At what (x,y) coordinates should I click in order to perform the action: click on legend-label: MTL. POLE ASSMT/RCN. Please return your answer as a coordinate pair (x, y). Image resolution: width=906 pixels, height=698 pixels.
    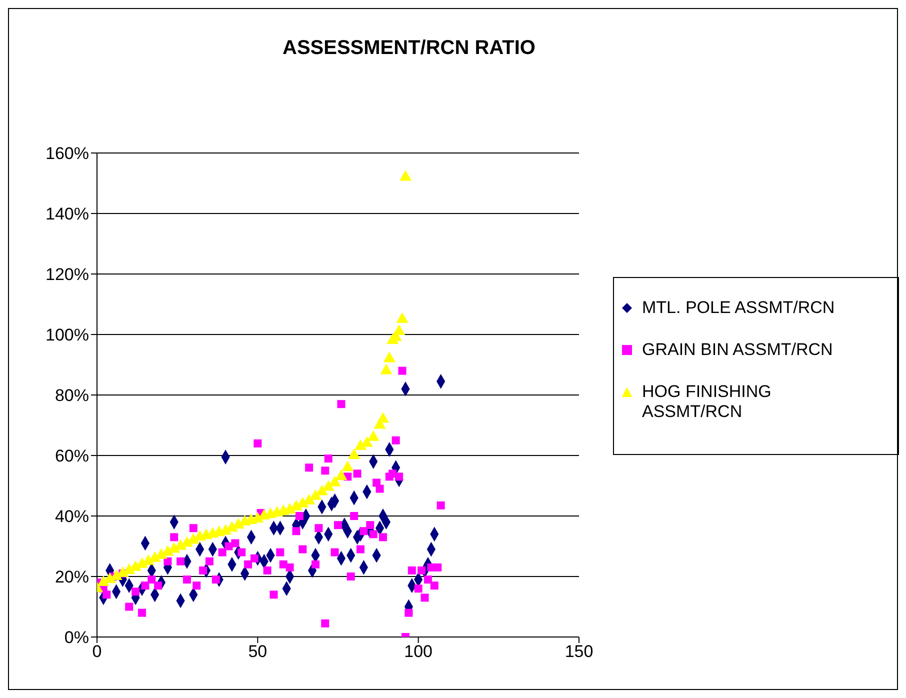
    Looking at the image, I should click on (738, 308).